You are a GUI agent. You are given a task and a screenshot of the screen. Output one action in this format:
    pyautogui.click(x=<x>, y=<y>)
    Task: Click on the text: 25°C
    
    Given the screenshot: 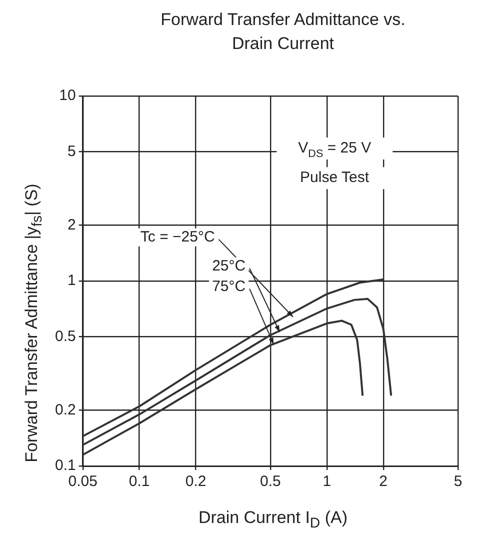 What is the action you would take?
    pyautogui.click(x=229, y=265)
    